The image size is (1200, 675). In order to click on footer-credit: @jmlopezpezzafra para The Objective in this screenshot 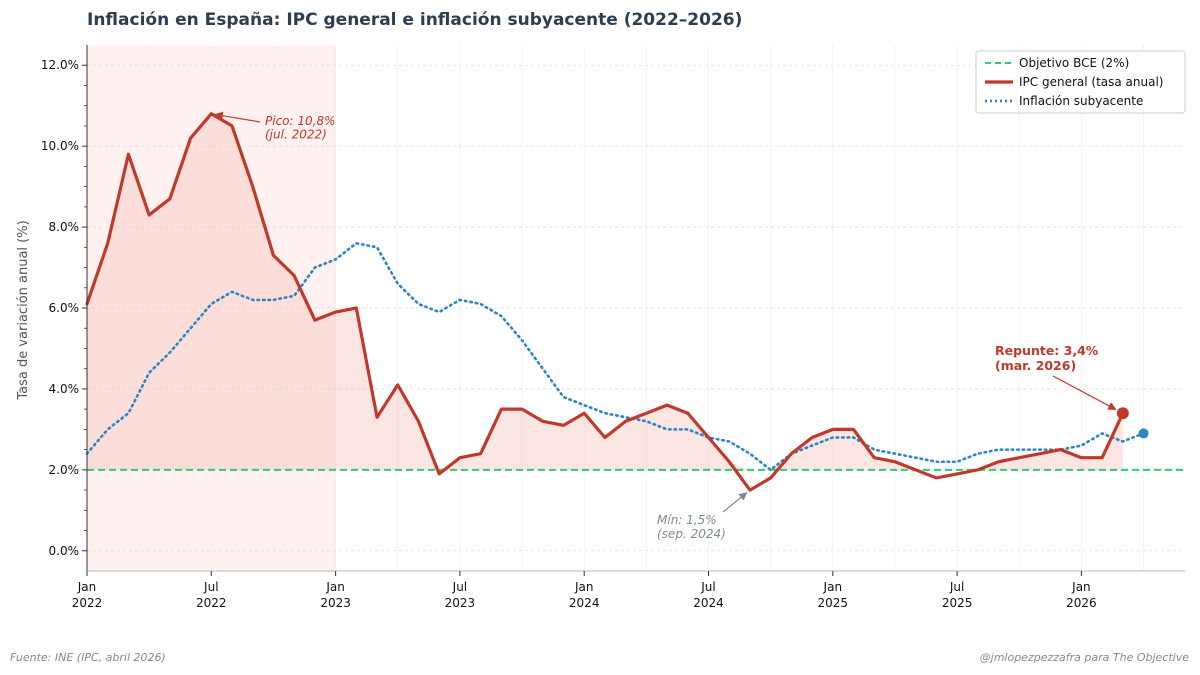, I will do `click(1085, 657)`.